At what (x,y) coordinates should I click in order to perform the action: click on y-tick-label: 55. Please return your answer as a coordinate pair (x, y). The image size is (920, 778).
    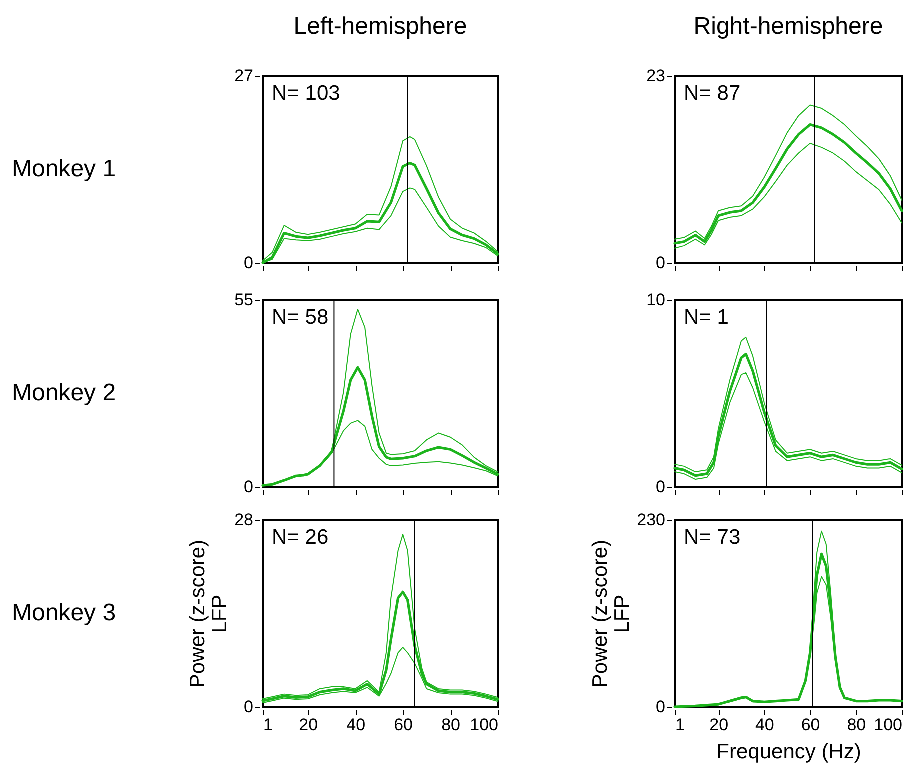
    Looking at the image, I should click on (244, 300).